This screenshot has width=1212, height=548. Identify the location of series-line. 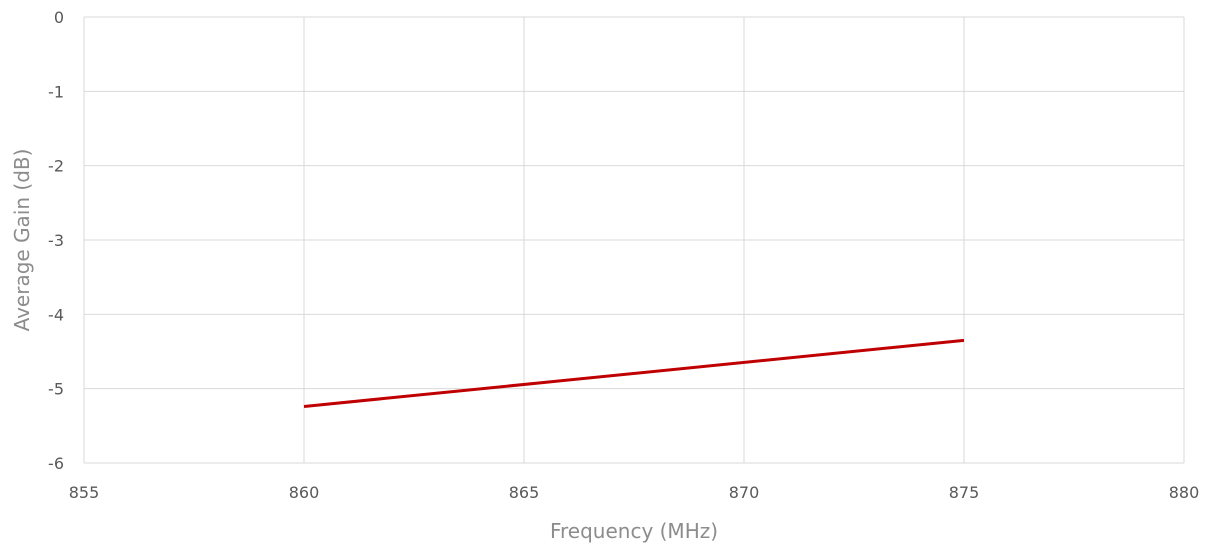
(634, 373).